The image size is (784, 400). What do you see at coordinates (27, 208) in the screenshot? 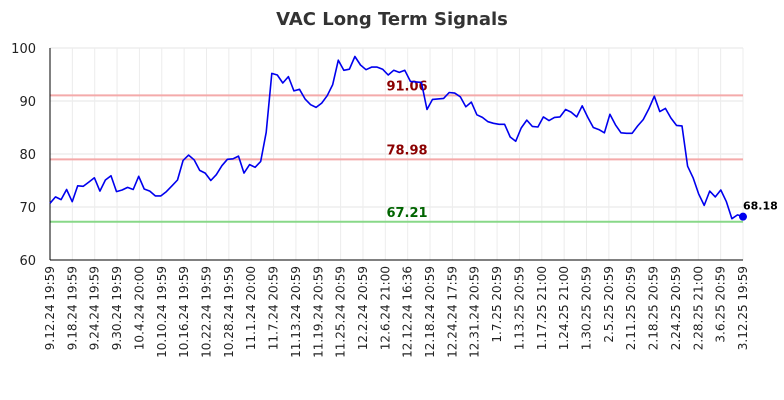
I see `y-tick-label: 70` at bounding box center [27, 208].